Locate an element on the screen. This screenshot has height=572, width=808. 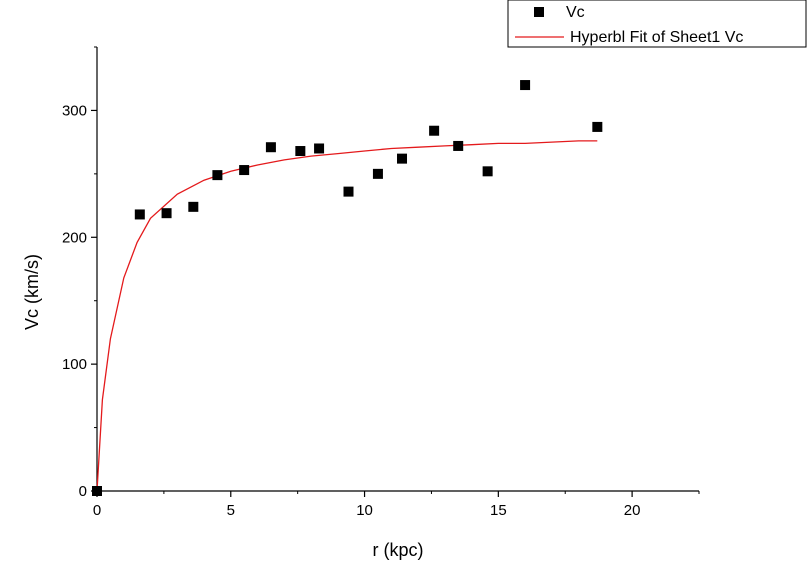
x-ticks: 0 5 10 15 20 is located at coordinates (396, 505).